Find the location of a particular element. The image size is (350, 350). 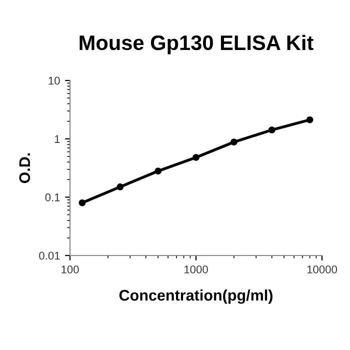

y-tick-label: 10 is located at coordinates (54, 80).